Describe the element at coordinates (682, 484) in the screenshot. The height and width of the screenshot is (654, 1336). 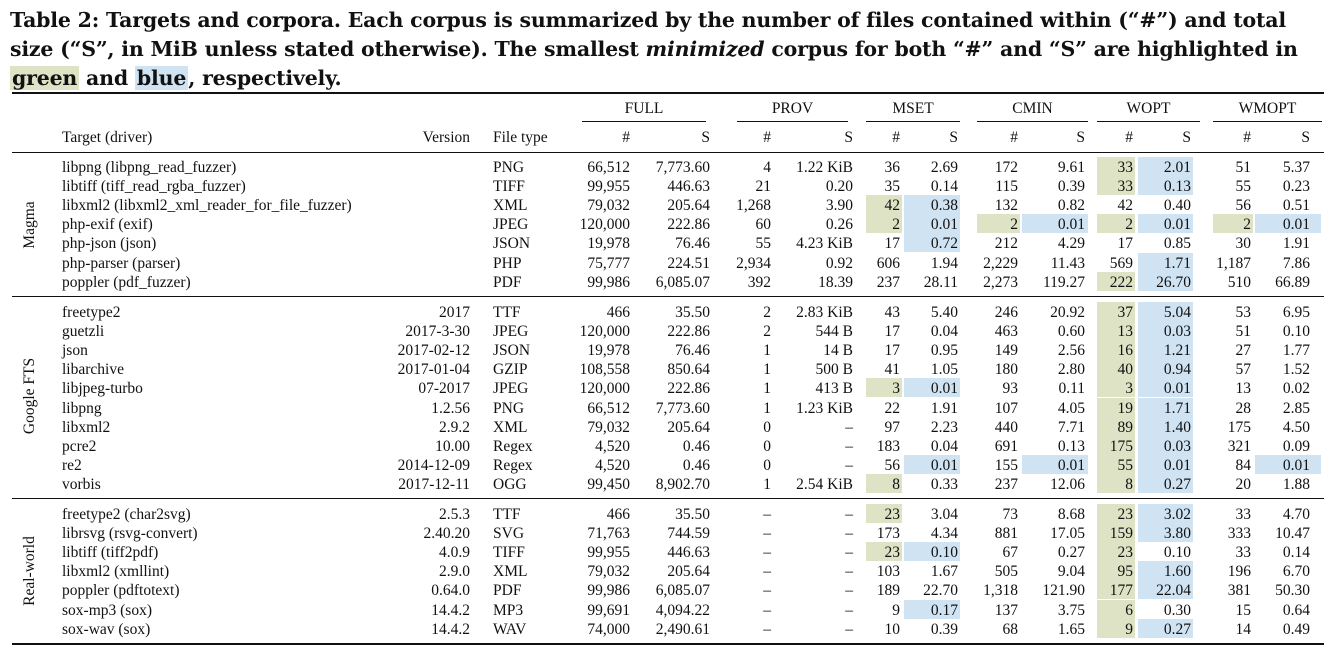
I see `size-cell: 8,902.70` at that location.